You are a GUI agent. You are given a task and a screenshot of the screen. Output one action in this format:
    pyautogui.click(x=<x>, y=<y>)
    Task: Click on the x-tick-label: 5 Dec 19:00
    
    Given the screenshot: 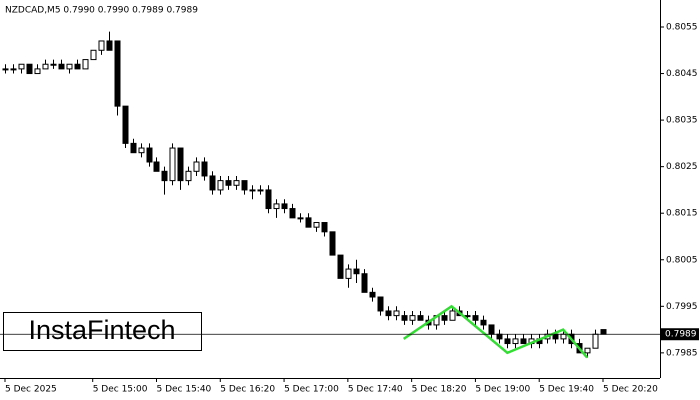 What is the action you would take?
    pyautogui.click(x=502, y=390)
    